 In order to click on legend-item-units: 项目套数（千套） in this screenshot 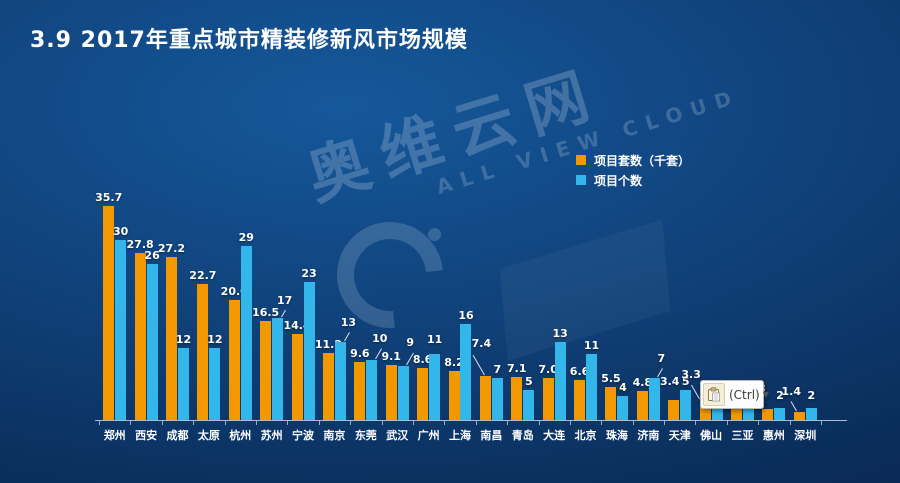, I will do `click(633, 160)`.